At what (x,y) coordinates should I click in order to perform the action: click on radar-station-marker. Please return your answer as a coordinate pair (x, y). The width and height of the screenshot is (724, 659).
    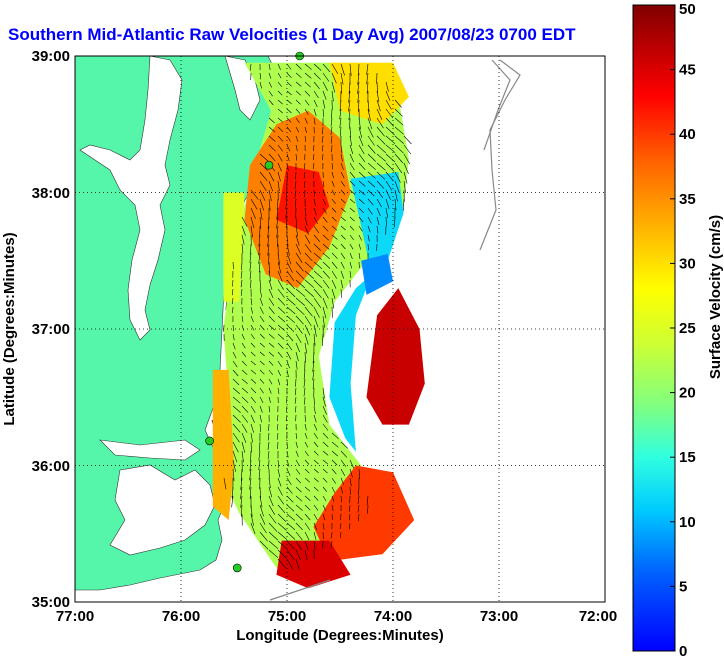
    Looking at the image, I should click on (237, 568).